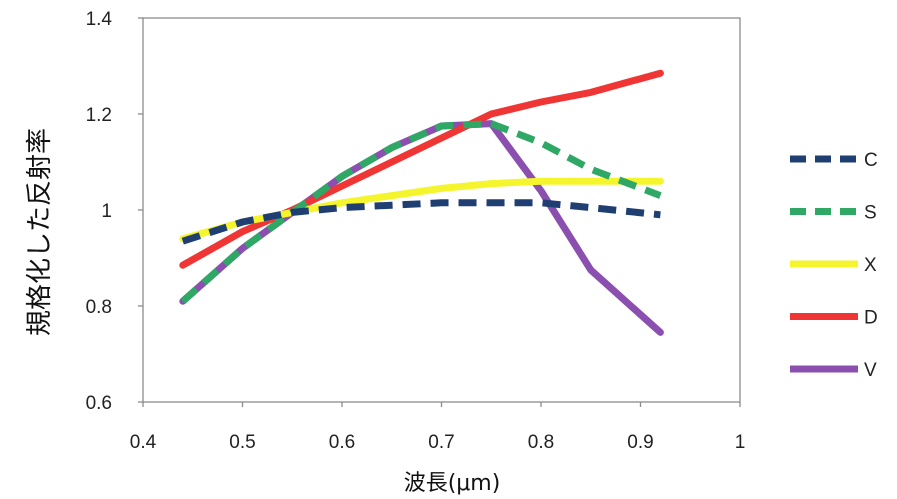 This screenshot has height=499, width=897. What do you see at coordinates (870, 265) in the screenshot?
I see `legend-label-X: X` at bounding box center [870, 265].